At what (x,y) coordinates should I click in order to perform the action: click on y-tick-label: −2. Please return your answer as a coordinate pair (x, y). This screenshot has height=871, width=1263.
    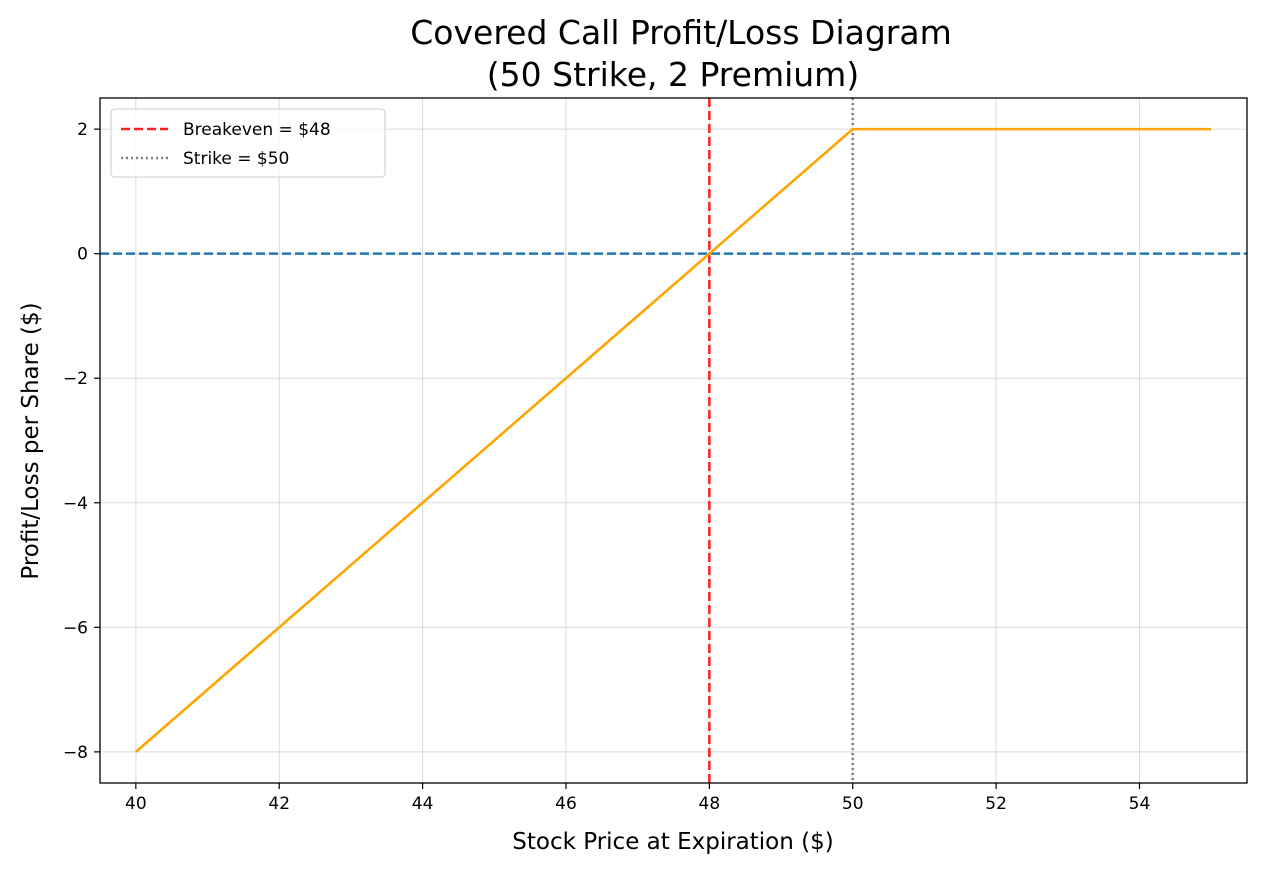
    Looking at the image, I should click on (75, 379).